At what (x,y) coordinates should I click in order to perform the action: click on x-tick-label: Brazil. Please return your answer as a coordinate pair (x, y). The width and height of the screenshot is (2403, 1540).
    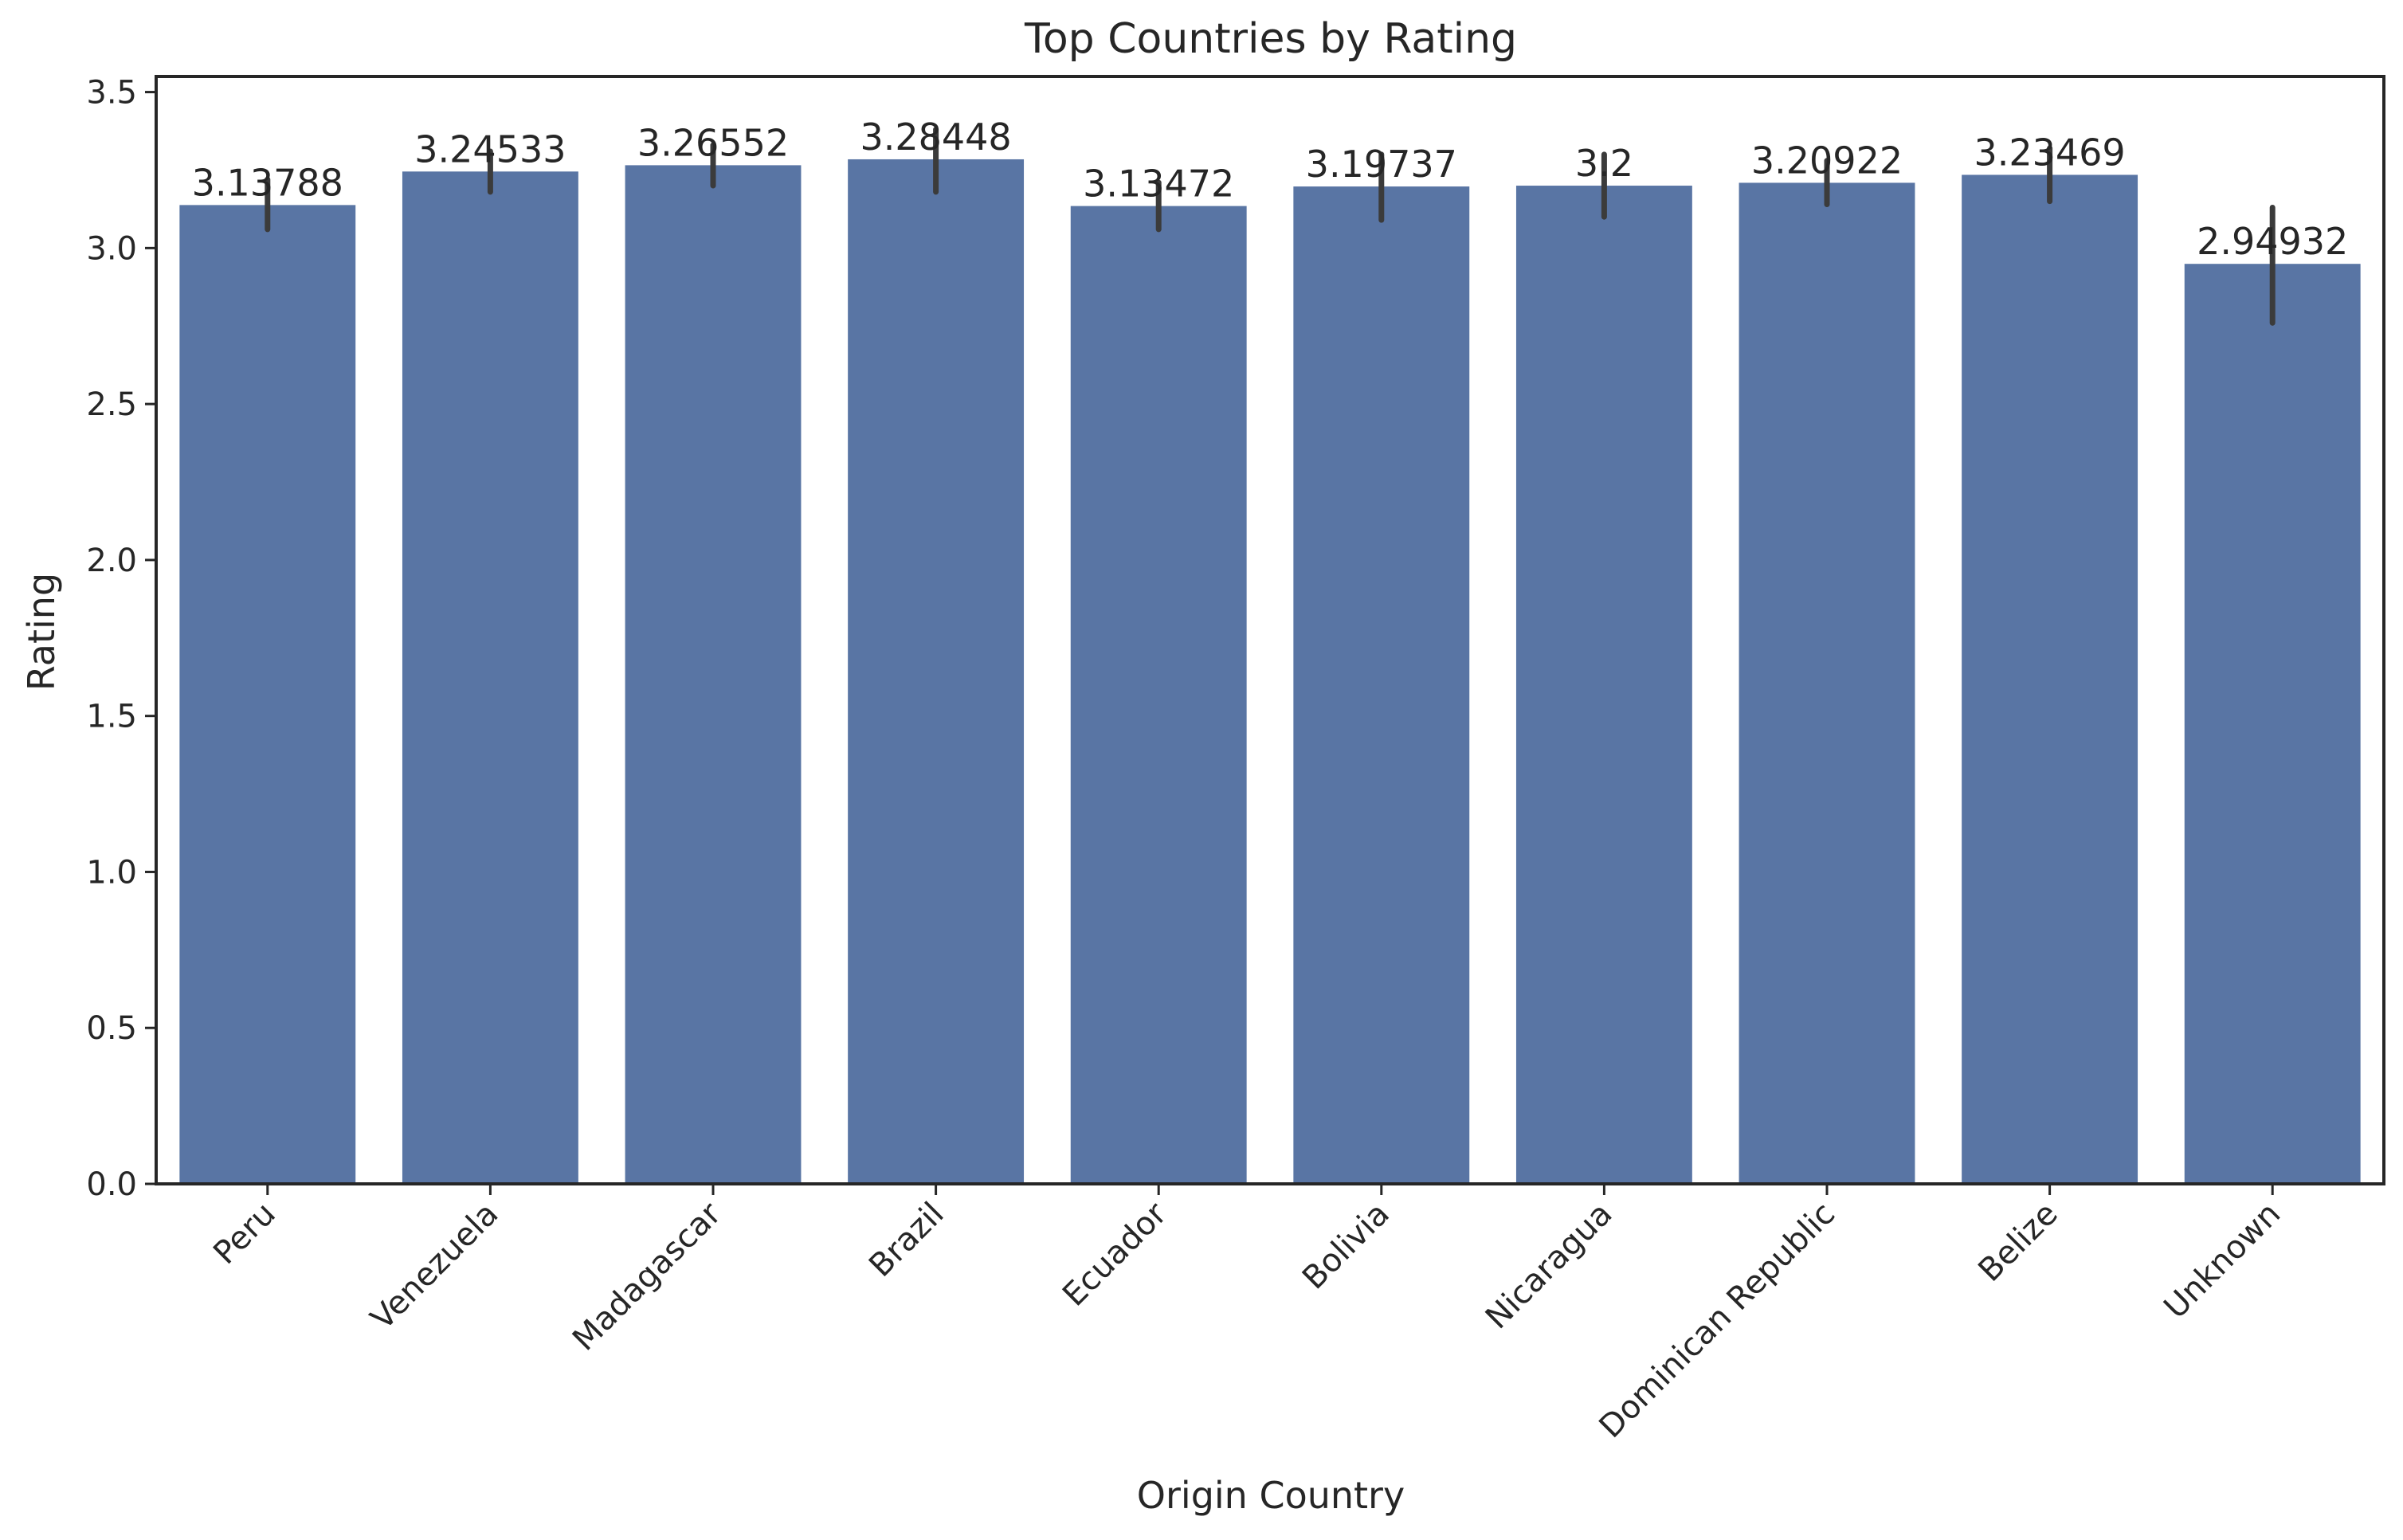
    Looking at the image, I should click on (907, 1240).